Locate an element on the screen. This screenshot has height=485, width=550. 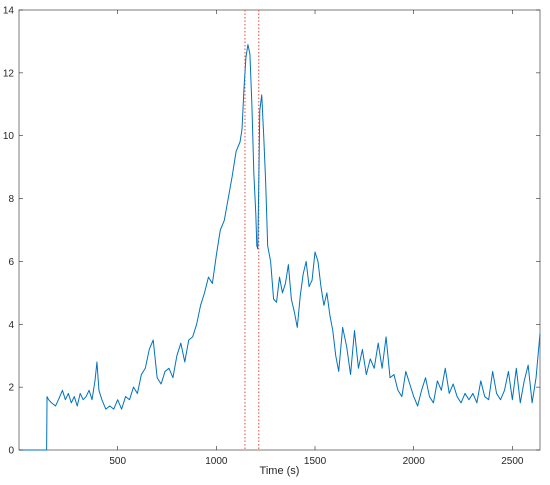
x-axis-label: Time (s) is located at coordinates (280, 471).